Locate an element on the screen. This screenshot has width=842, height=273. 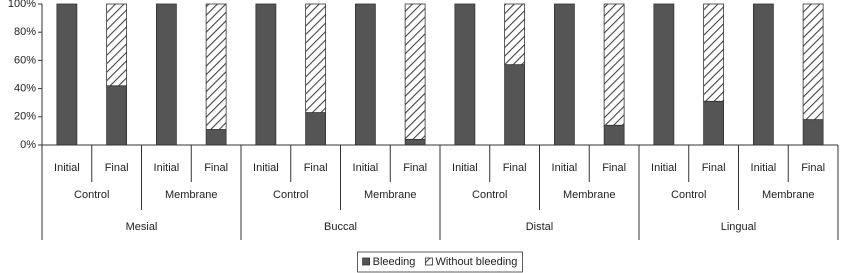
y-tick-label: 0% is located at coordinates (28, 145).